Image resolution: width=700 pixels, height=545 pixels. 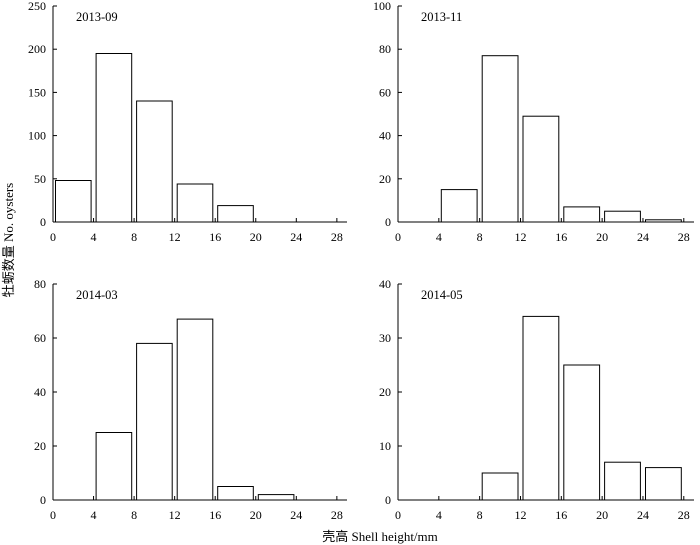 I want to click on y-tick-label: 30, so click(x=385, y=338).